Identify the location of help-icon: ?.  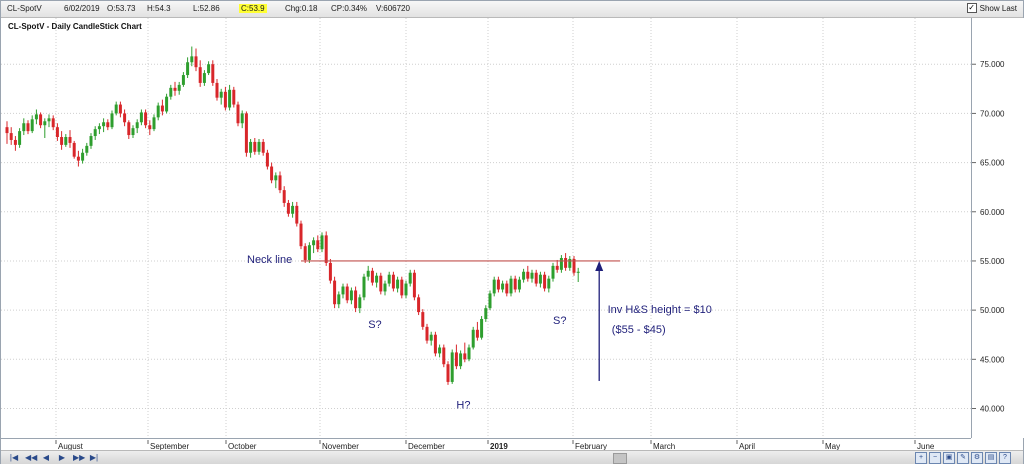
(1005, 458).